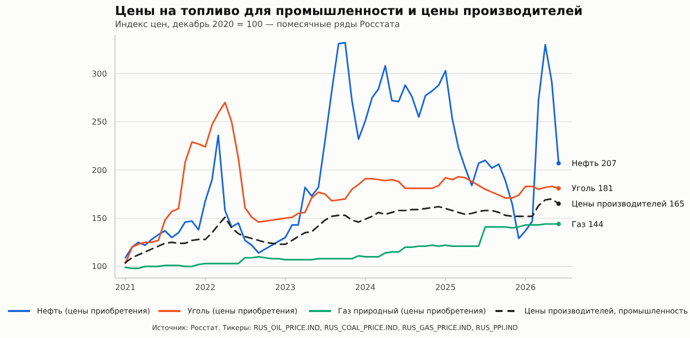 Image resolution: width=690 pixels, height=338 pixels. What do you see at coordinates (285, 287) in the screenshot?
I see `x-tick-label: 2023` at bounding box center [285, 287].